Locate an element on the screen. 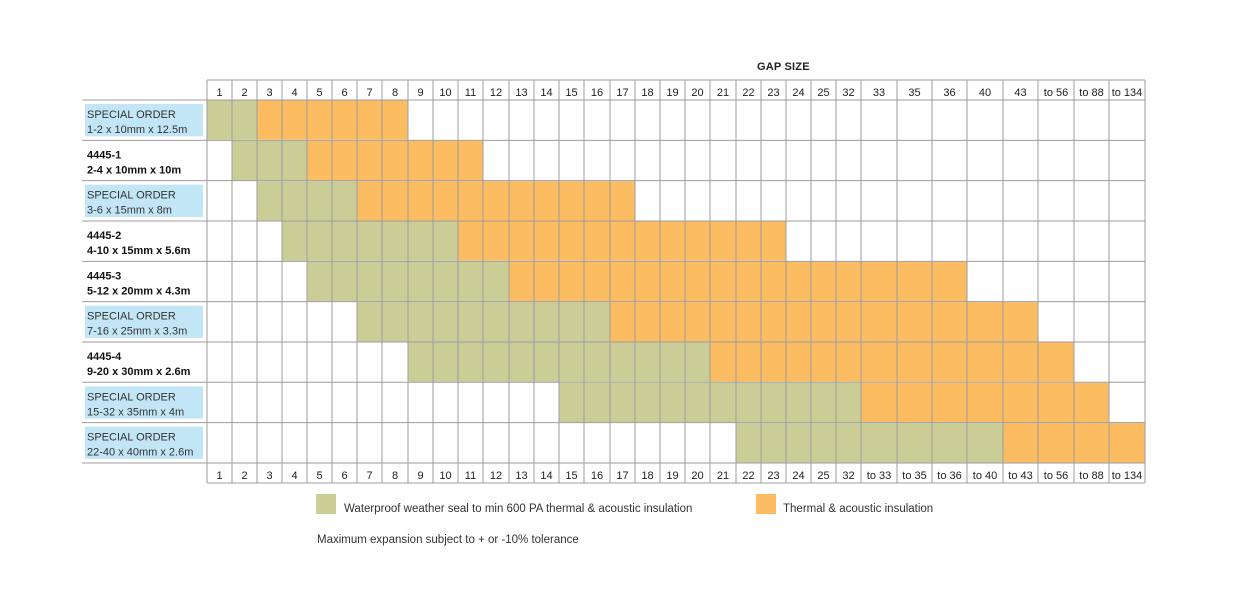 The height and width of the screenshot is (605, 1260). column-label-bottom: 18 is located at coordinates (647, 476).